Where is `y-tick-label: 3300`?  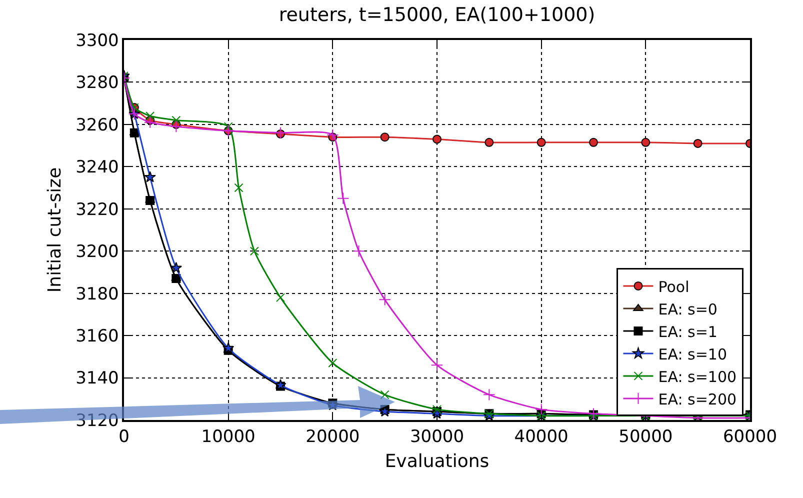 y-tick-label: 3300 is located at coordinates (97, 40).